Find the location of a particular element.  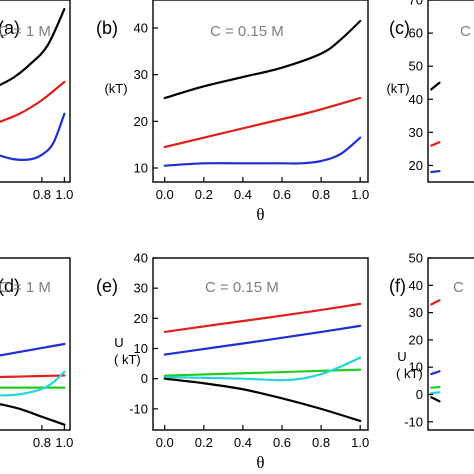

panel-letter: (a) is located at coordinates (10, 28).